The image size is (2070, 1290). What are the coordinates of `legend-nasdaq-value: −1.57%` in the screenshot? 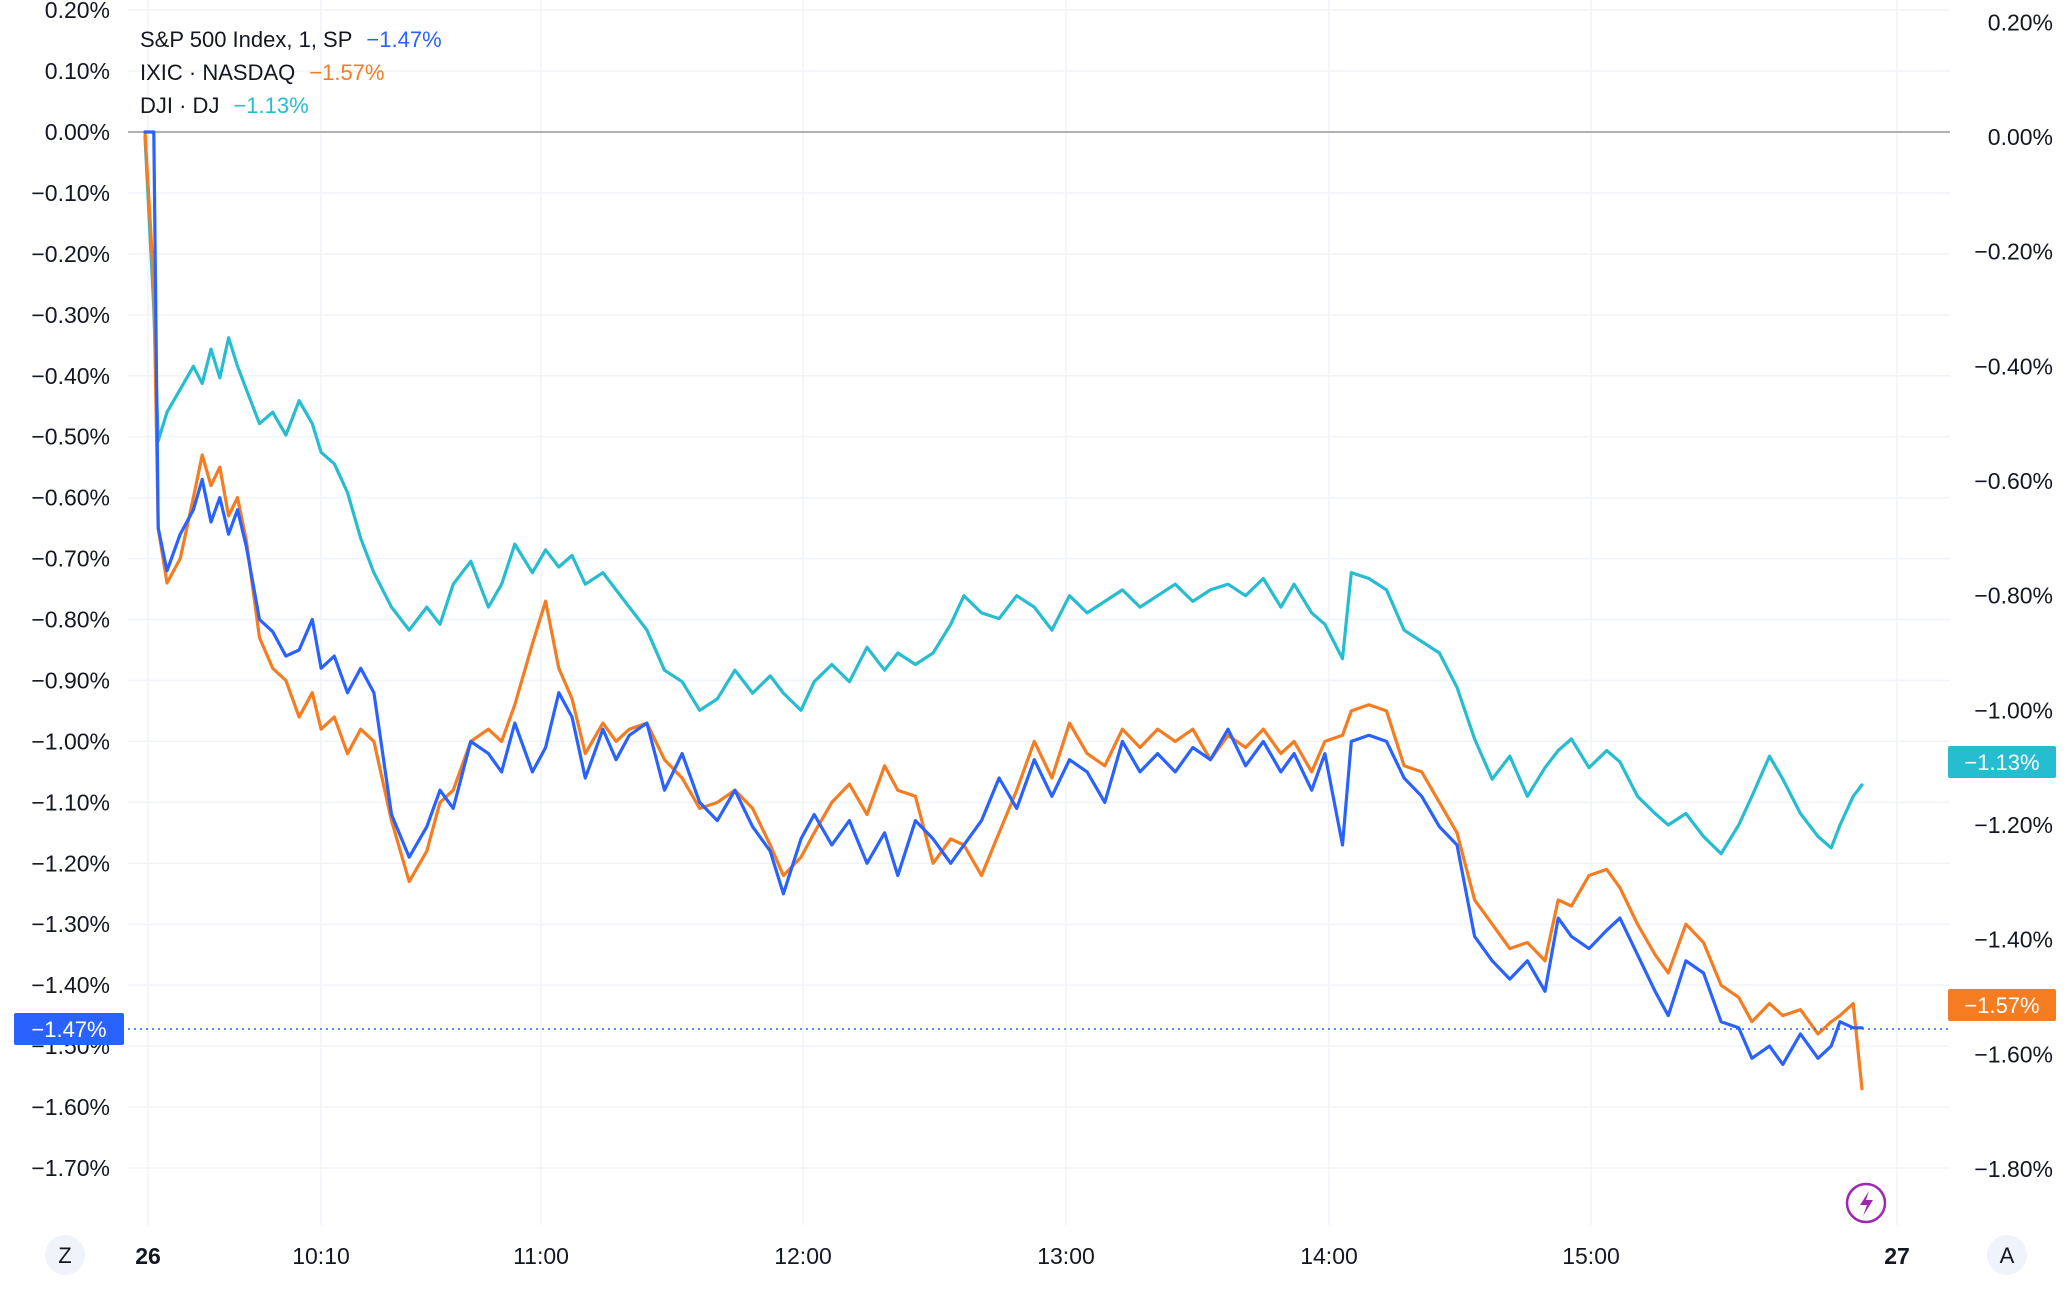 It's located at (346, 72).